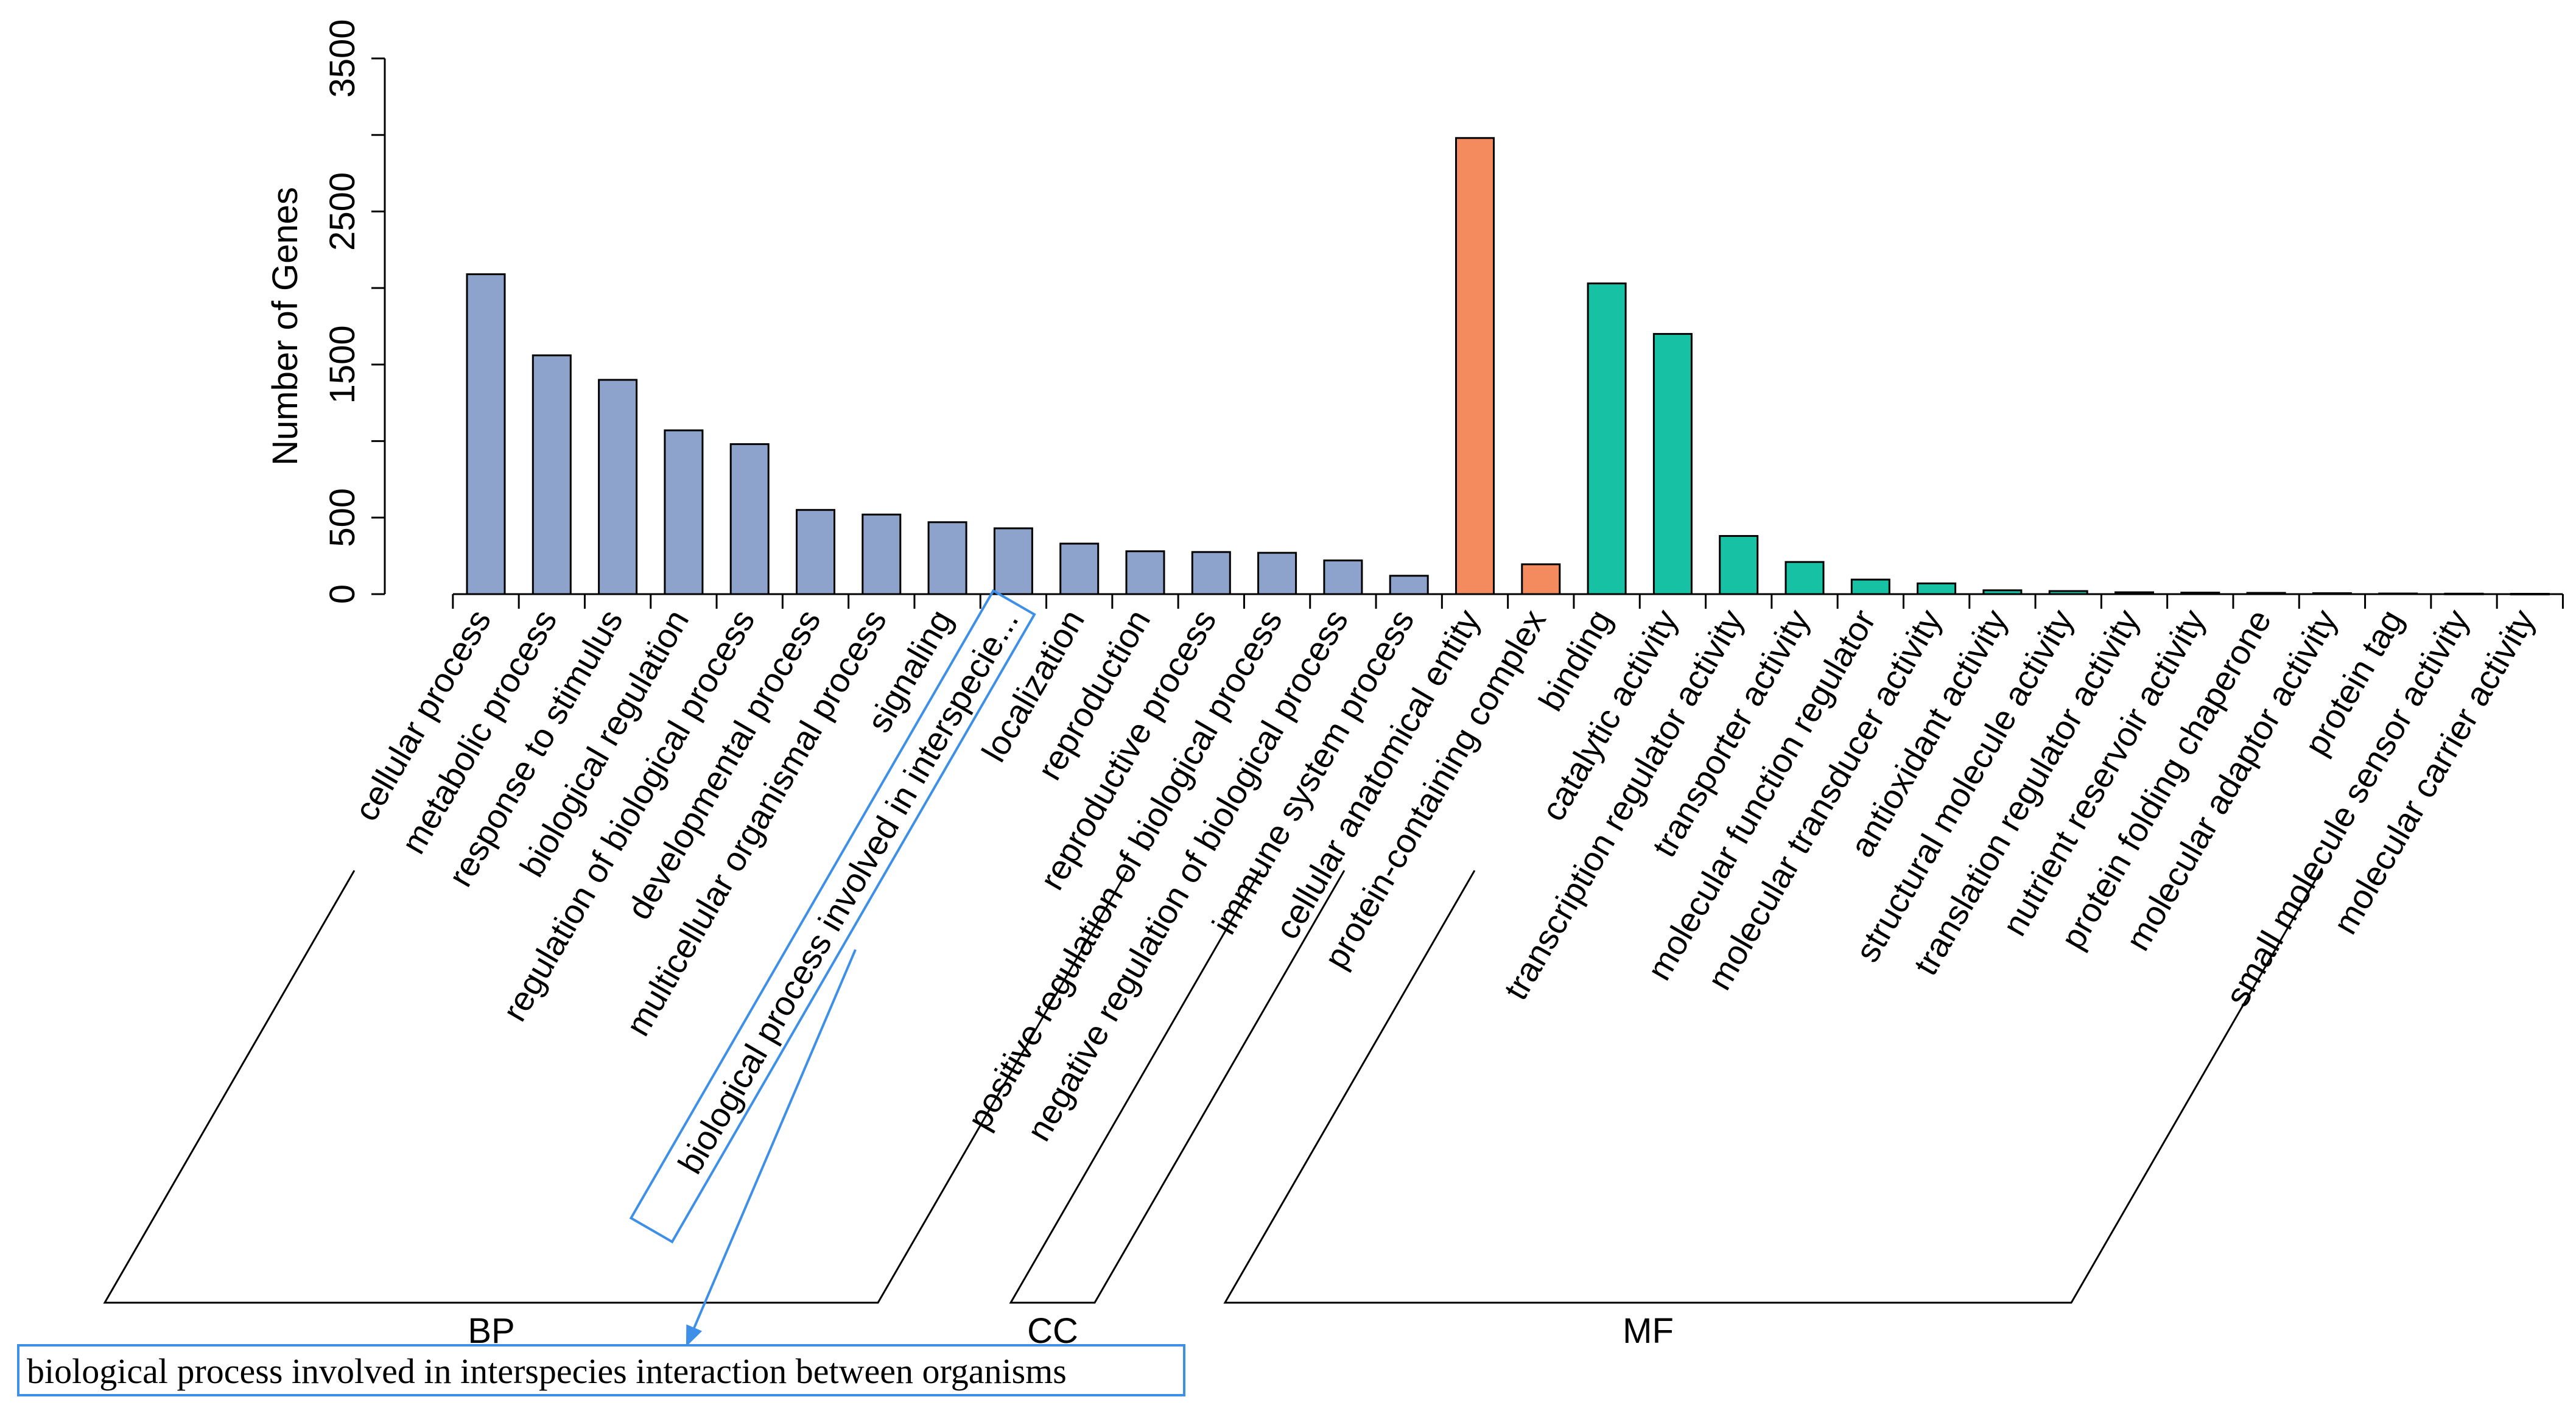 This screenshot has height=1408, width=2576. Describe the element at coordinates (342, 211) in the screenshot. I see `y-tick-label: 2500` at that location.